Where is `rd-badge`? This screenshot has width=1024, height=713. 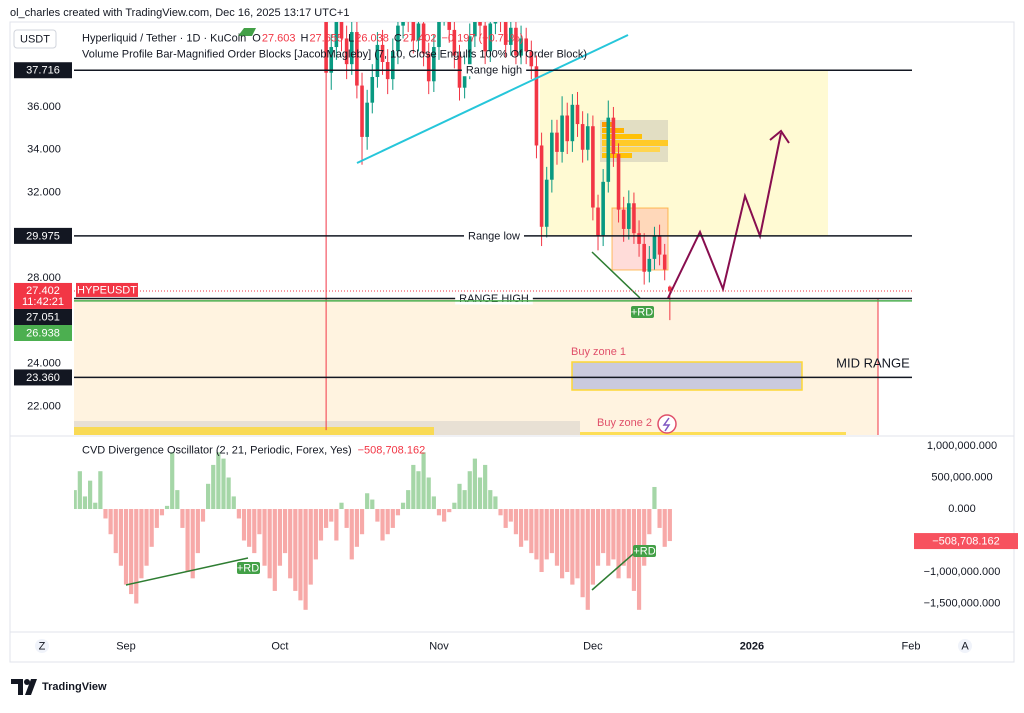
rd-badge is located at coordinates (248, 568).